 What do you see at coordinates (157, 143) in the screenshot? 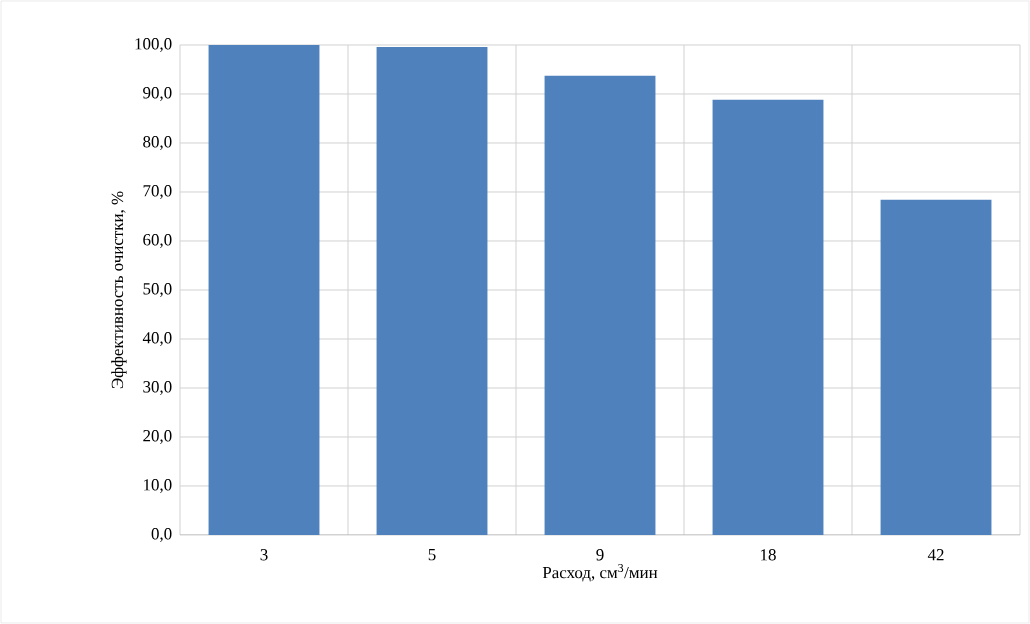
I see `y-tick-label: 80,0` at bounding box center [157, 143].